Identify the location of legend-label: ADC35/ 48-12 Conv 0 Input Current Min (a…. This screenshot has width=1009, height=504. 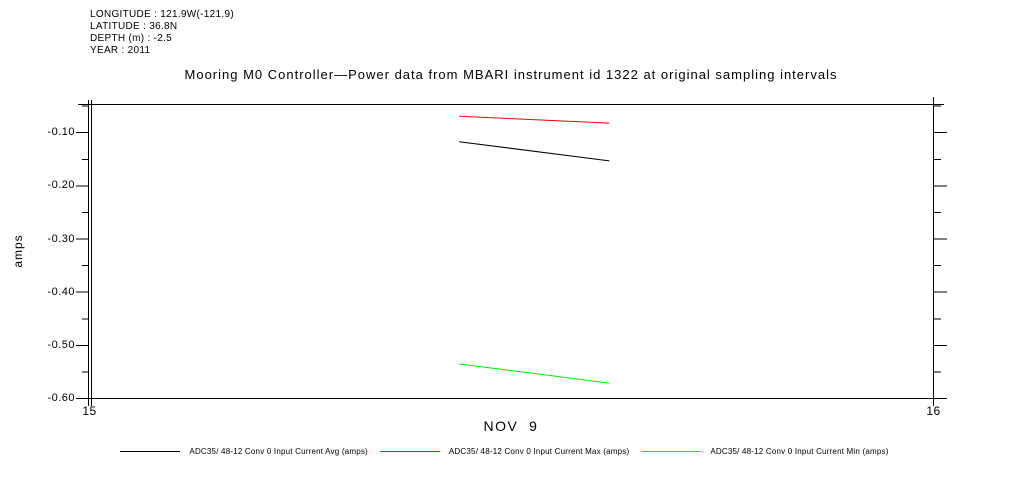
(799, 451).